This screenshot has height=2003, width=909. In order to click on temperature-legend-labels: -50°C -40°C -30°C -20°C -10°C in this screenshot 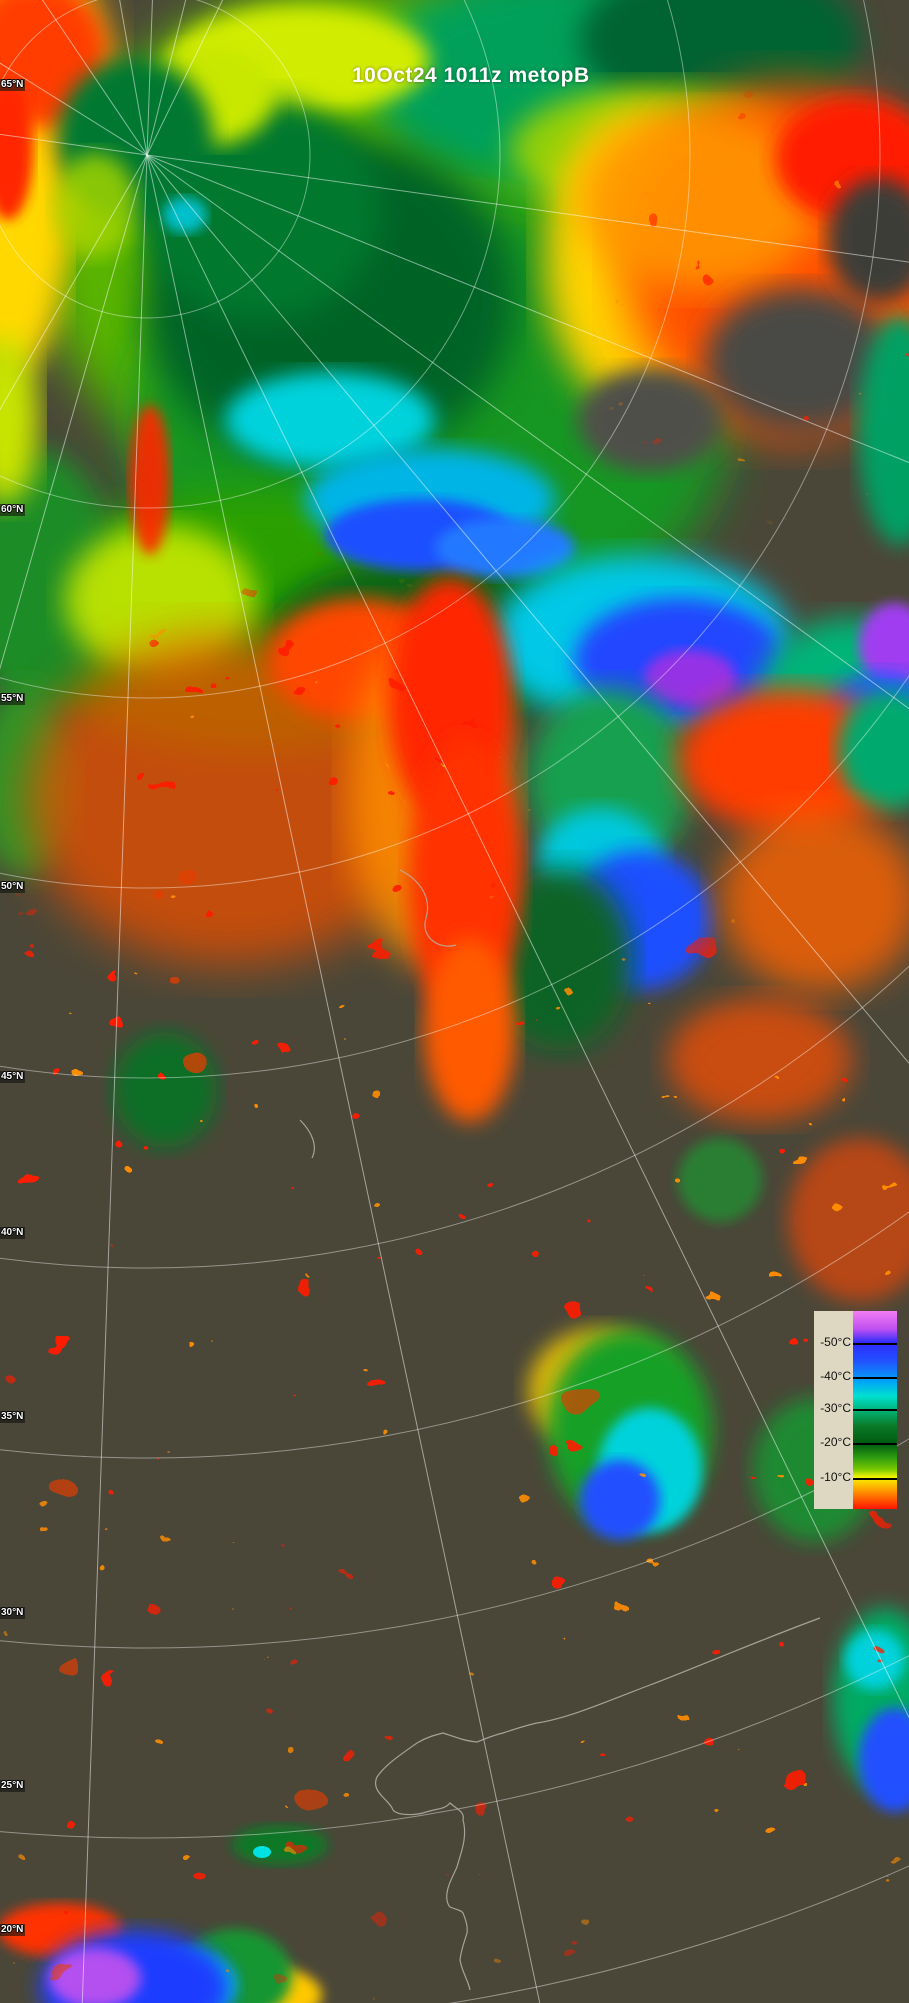, I will do `click(833, 1410)`.